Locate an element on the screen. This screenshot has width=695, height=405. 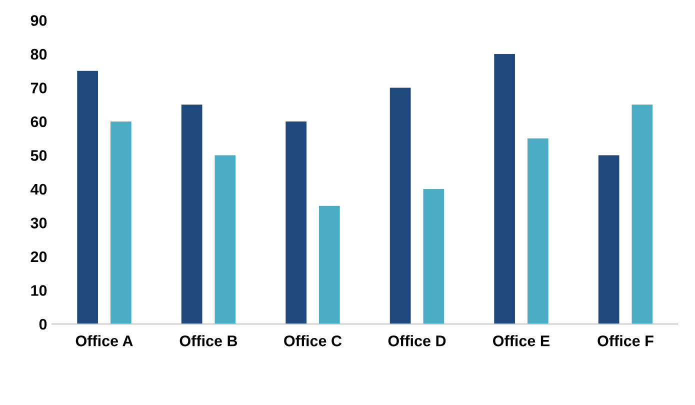
y-tick-label: 70 is located at coordinates (38, 88).